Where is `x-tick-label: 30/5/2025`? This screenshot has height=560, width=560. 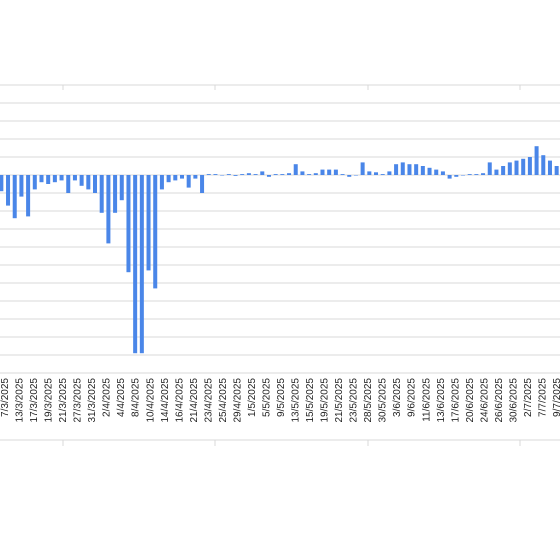 x-tick-label: 30/5/2025 is located at coordinates (383, 400).